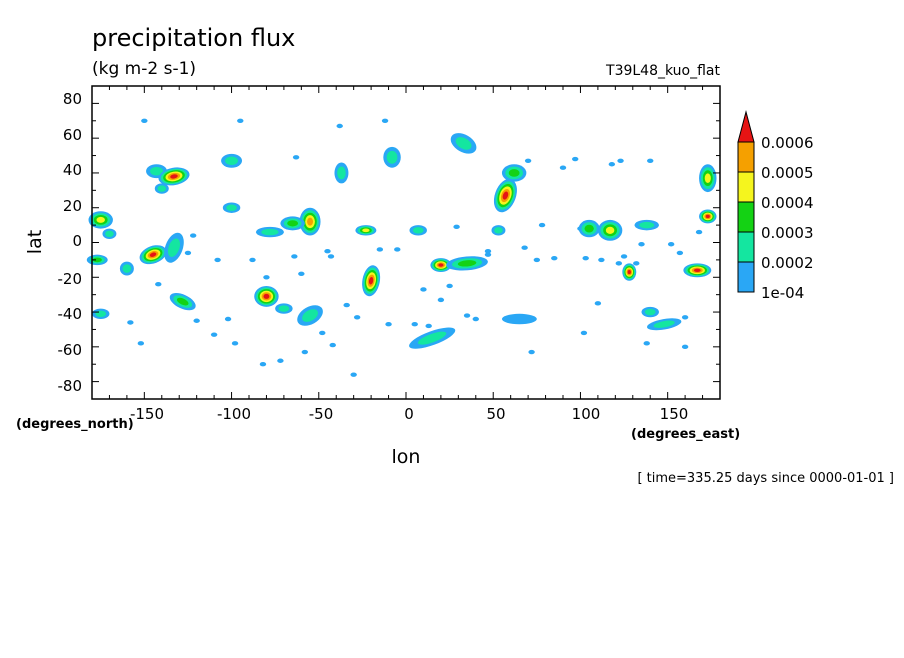 The width and height of the screenshot is (904, 658). I want to click on x-tick-label: -50, so click(321, 414).